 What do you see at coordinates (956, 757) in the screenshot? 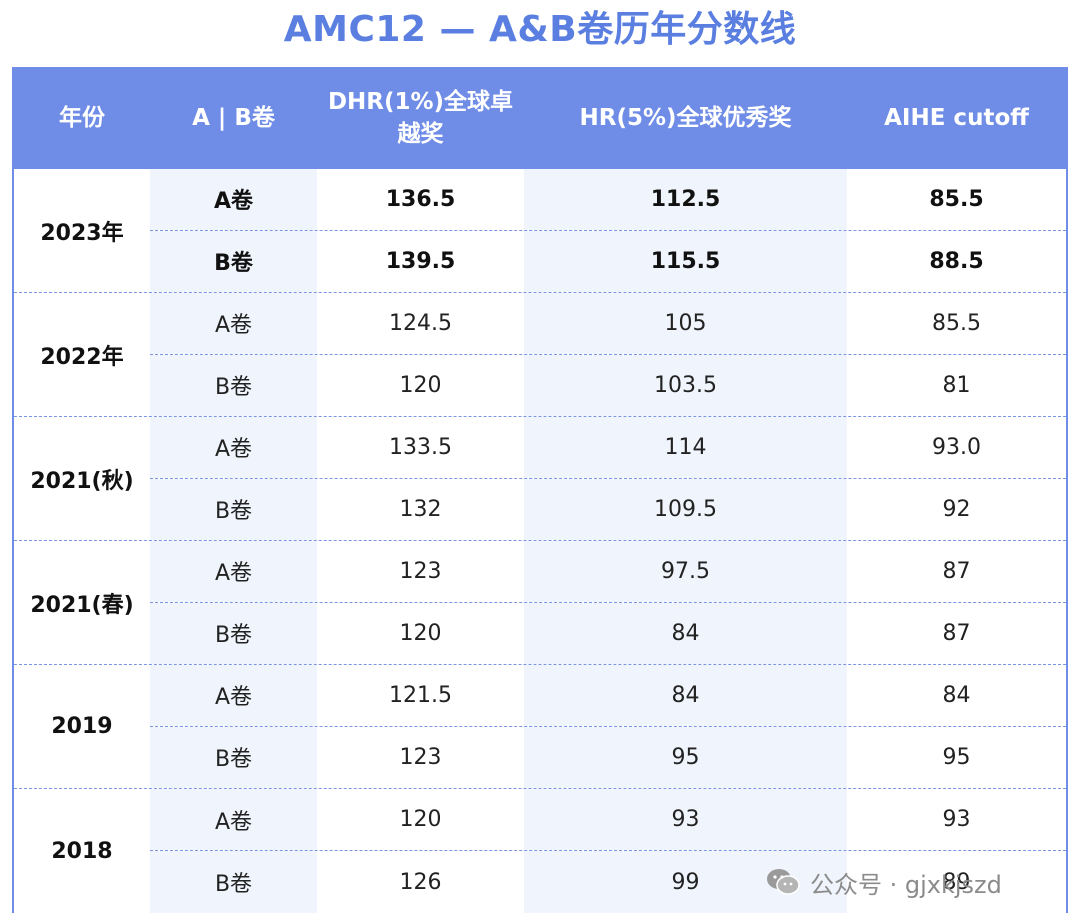
I see `aihe-cell: 95` at bounding box center [956, 757].